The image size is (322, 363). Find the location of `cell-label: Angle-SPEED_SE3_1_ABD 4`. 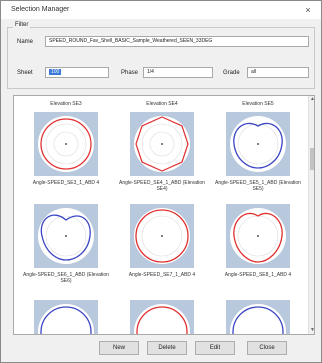

cell-label: Angle-SPEED_SE3_1_ABD 4 is located at coordinates (66, 183).